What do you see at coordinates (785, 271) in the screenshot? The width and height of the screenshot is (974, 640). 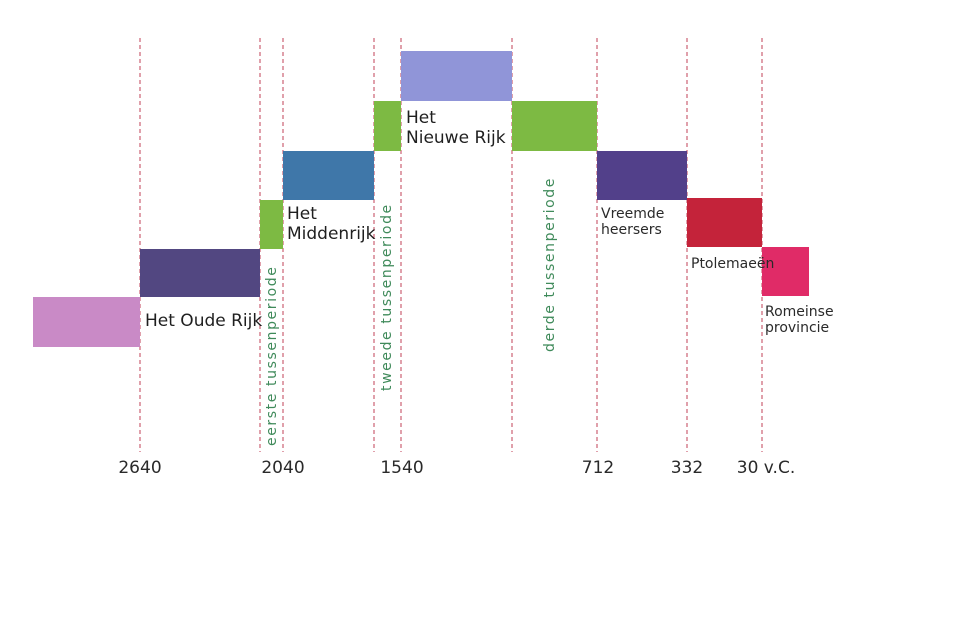 I see `period-bar-romeinse-provincie` at bounding box center [785, 271].